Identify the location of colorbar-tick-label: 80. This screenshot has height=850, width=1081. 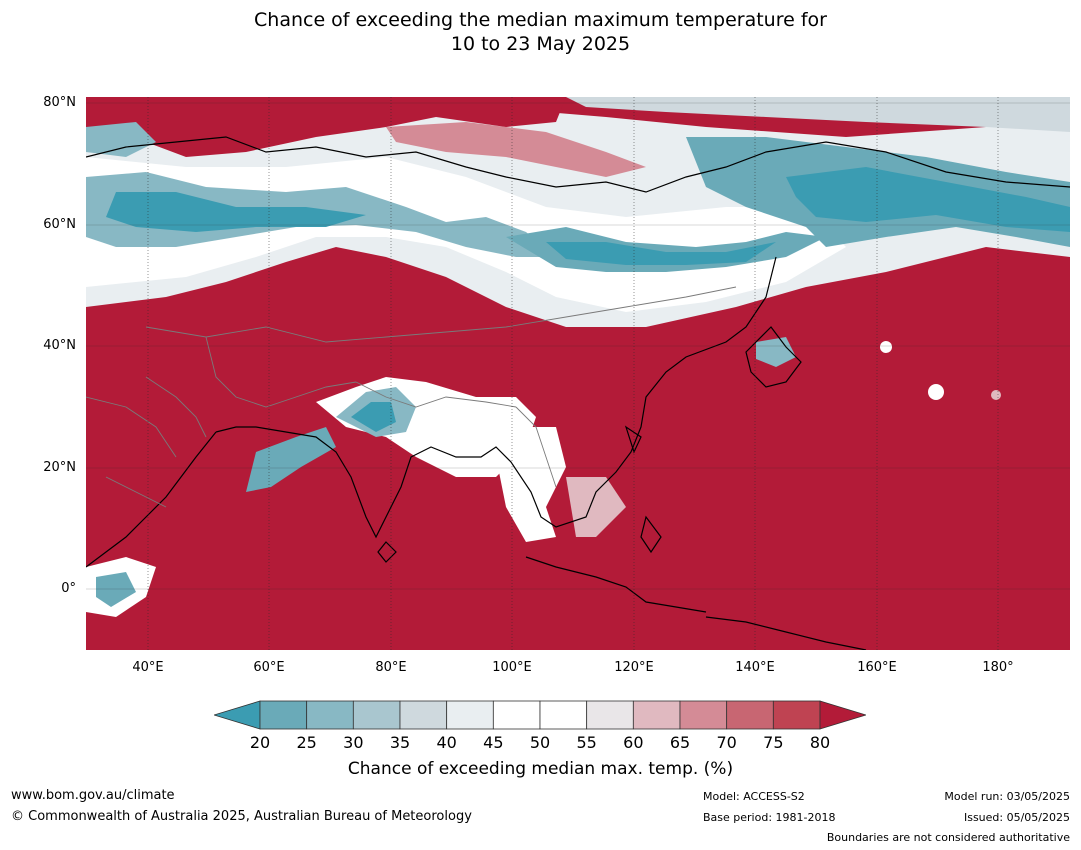
(820, 742).